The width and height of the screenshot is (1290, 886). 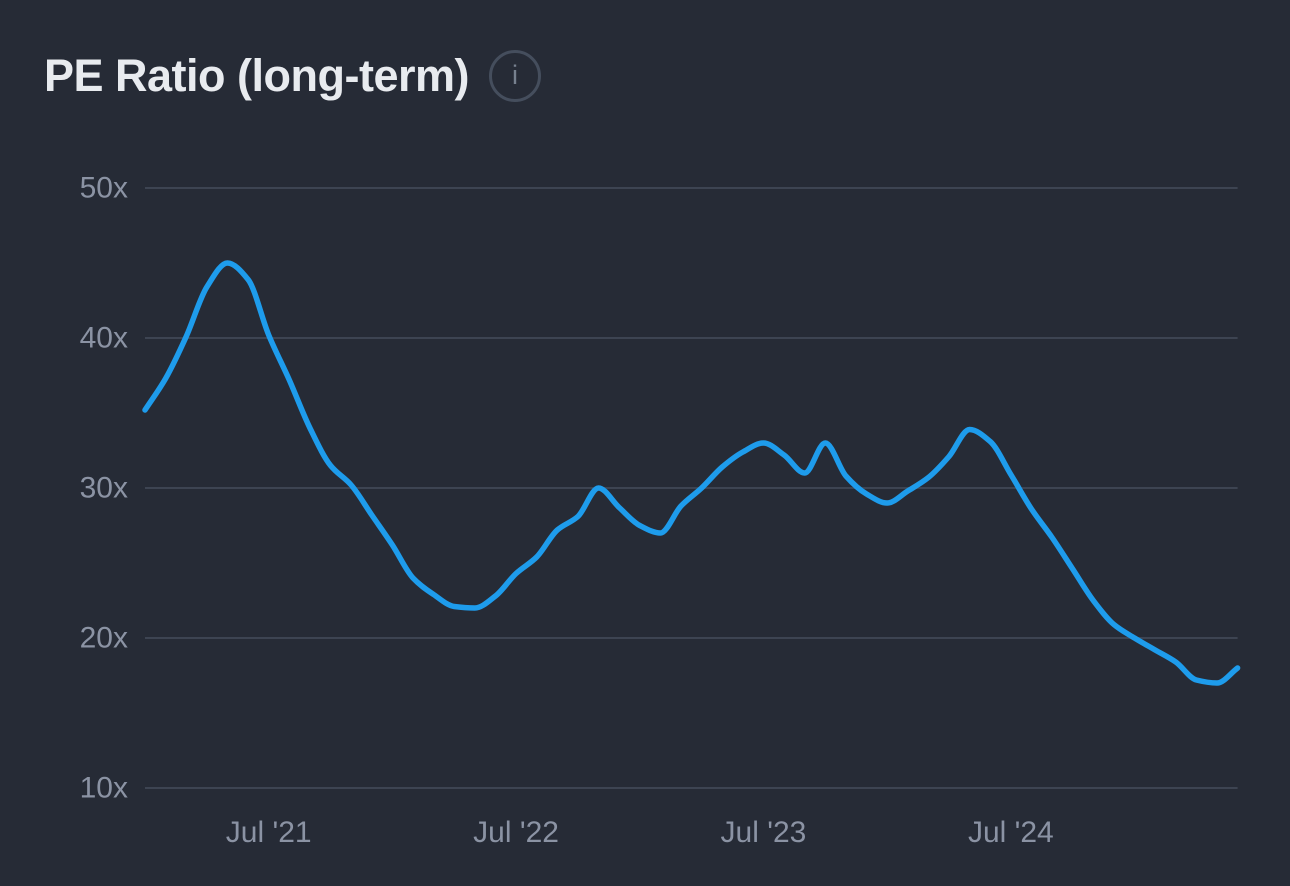 What do you see at coordinates (104, 788) in the screenshot?
I see `y-tick-label-10x: 10x` at bounding box center [104, 788].